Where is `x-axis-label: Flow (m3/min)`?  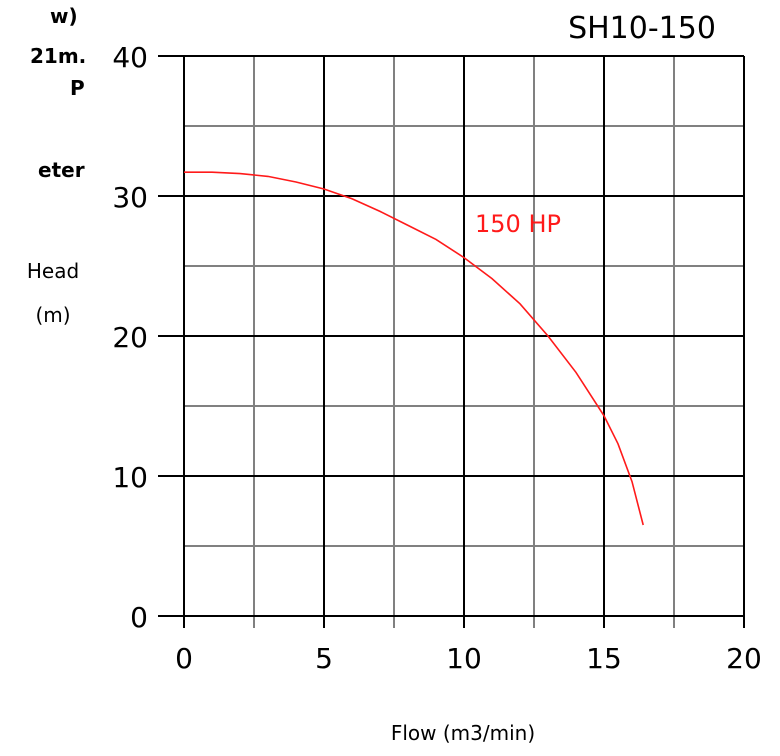
x-axis-label: Flow (m3/min) is located at coordinates (463, 733).